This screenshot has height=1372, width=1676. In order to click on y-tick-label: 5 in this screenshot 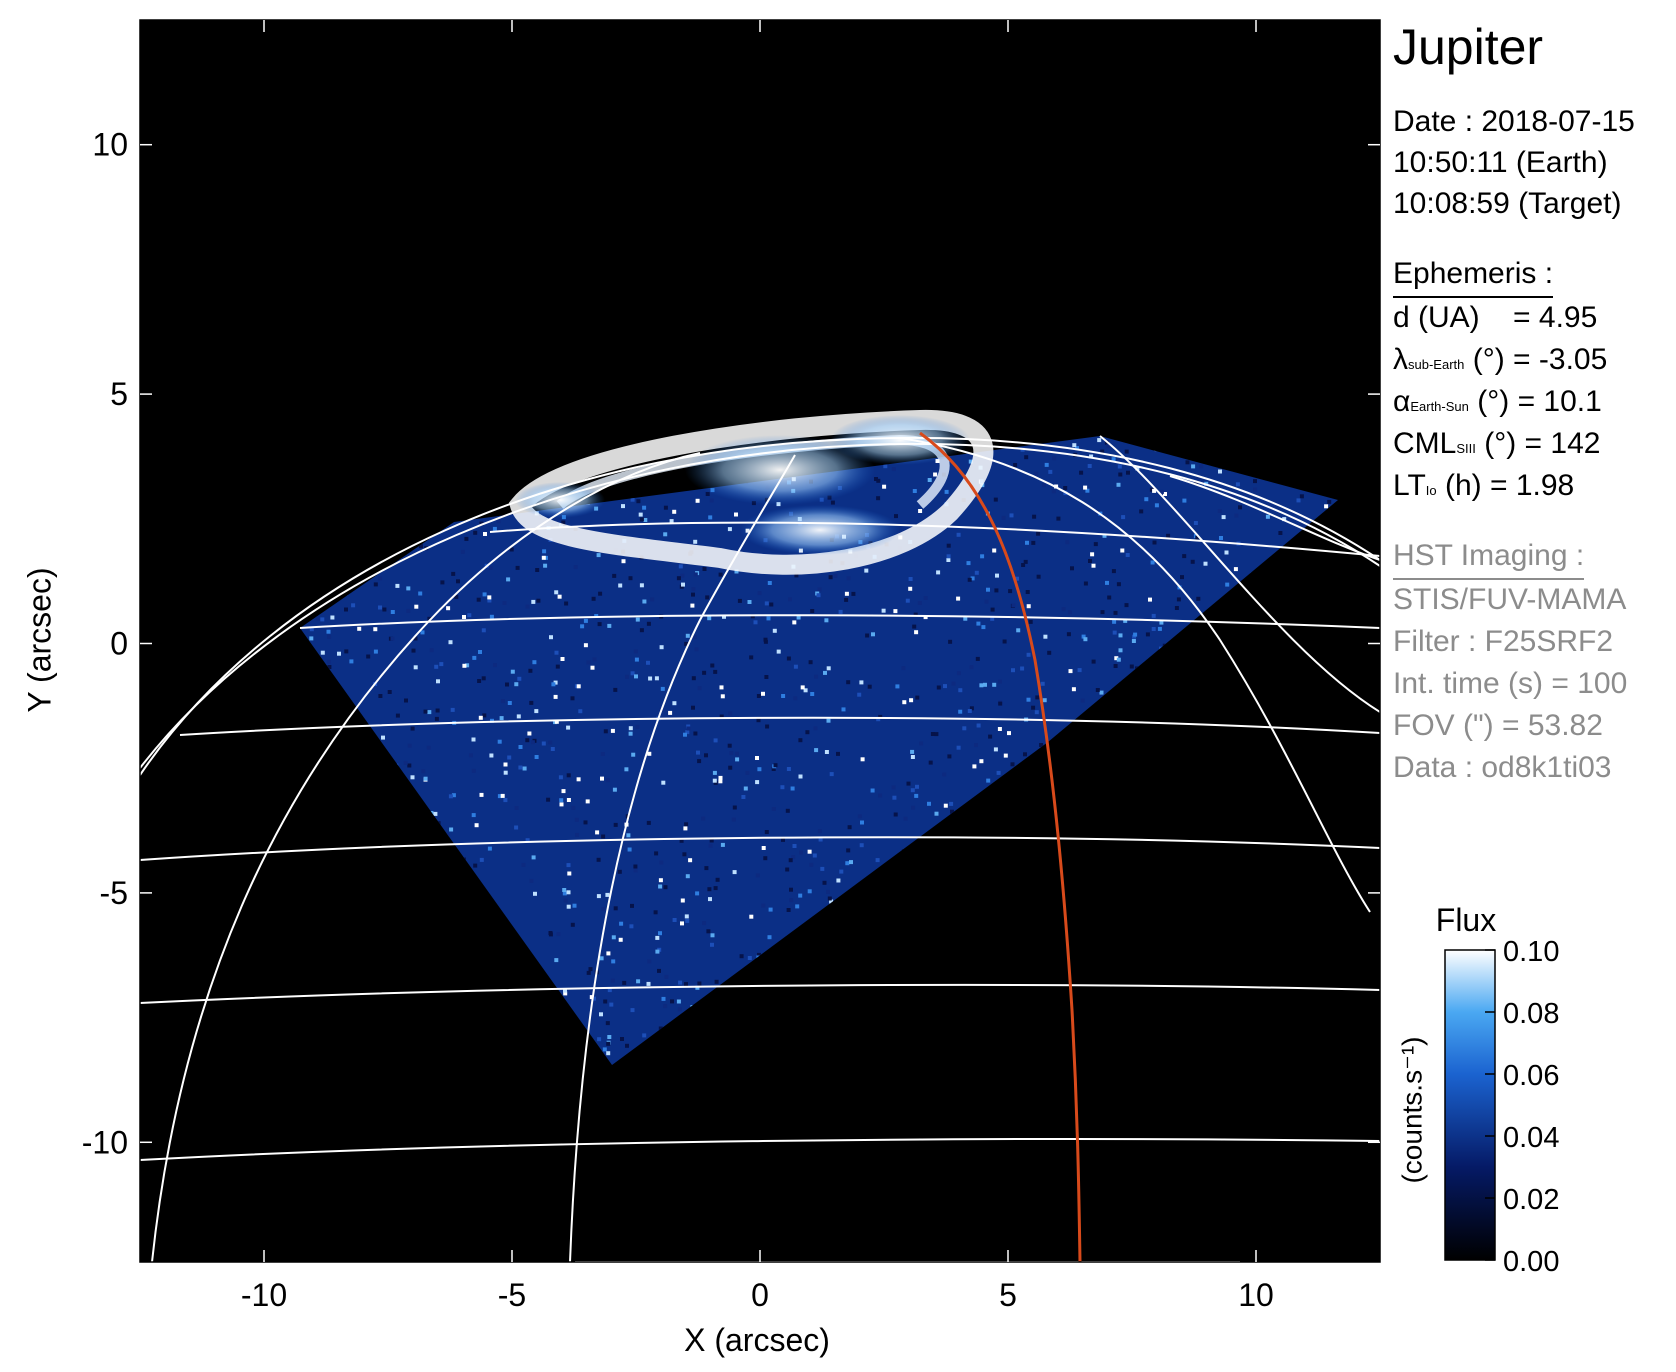, I will do `click(119, 394)`.